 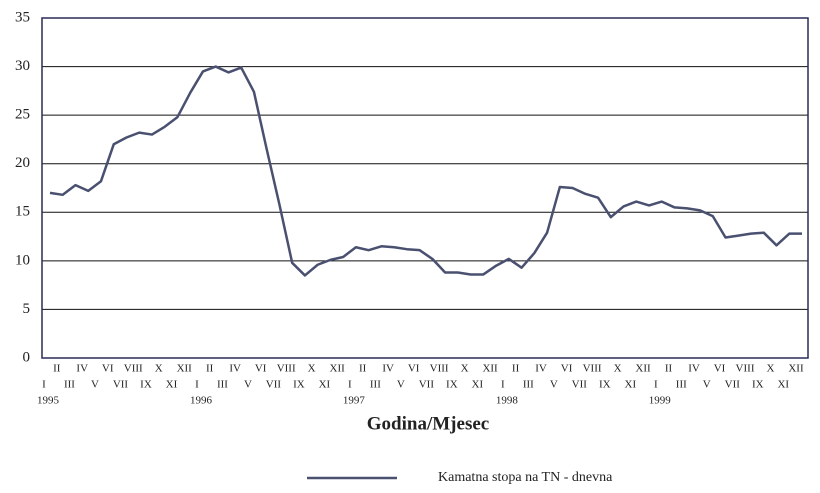 I want to click on year-label: 1999, so click(x=660, y=401).